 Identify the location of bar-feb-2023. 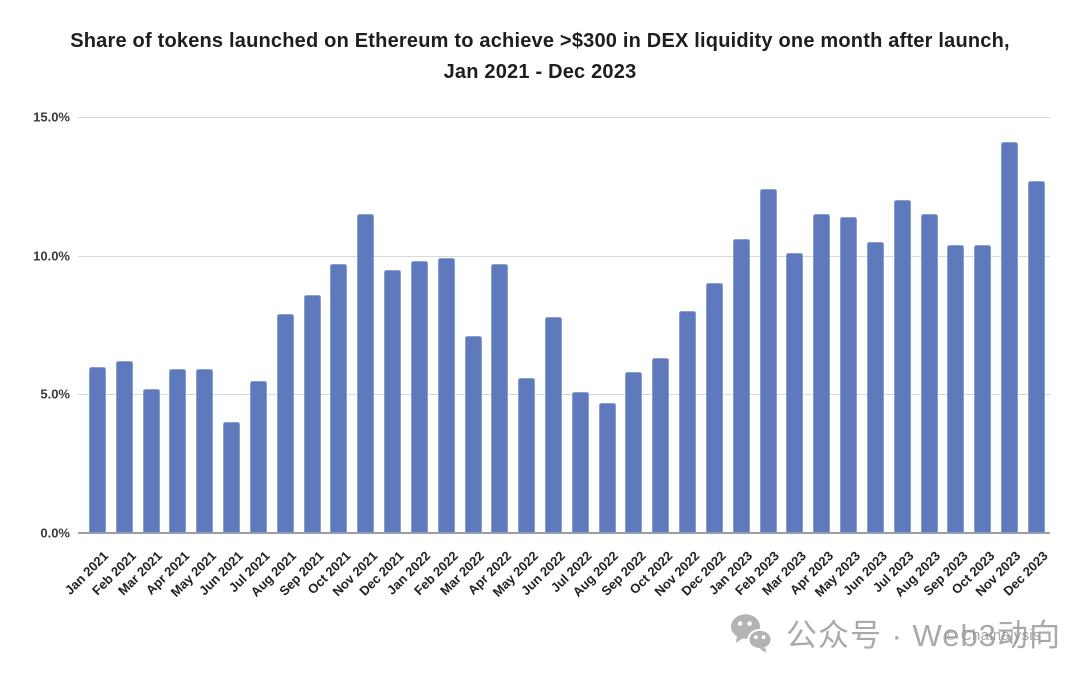
(768, 361).